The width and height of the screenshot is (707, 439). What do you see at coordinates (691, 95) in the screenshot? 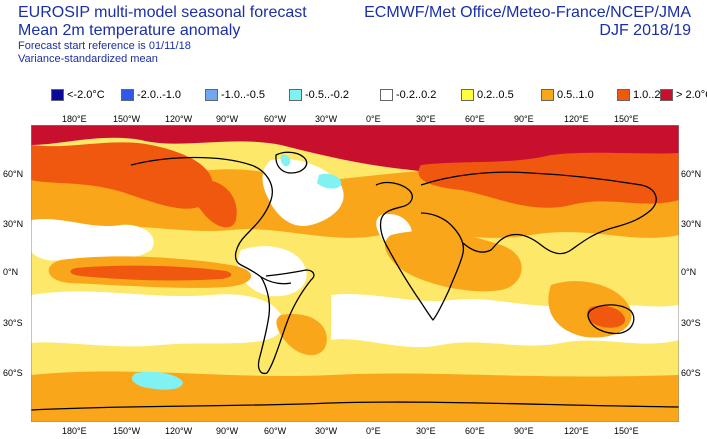
I see `legend-label: > 2.0°C` at bounding box center [691, 95].